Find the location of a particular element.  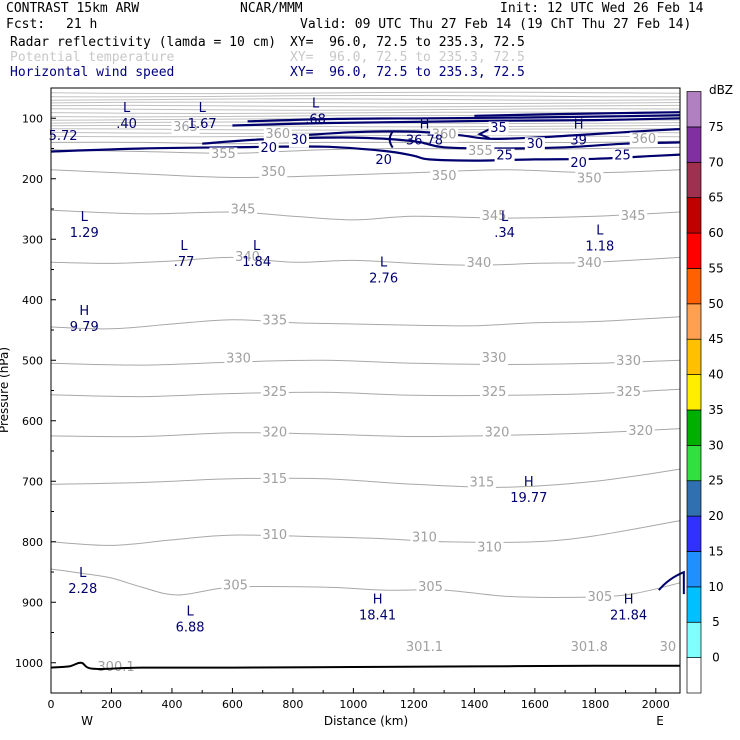

extremum-value: 18.41 is located at coordinates (377, 615).